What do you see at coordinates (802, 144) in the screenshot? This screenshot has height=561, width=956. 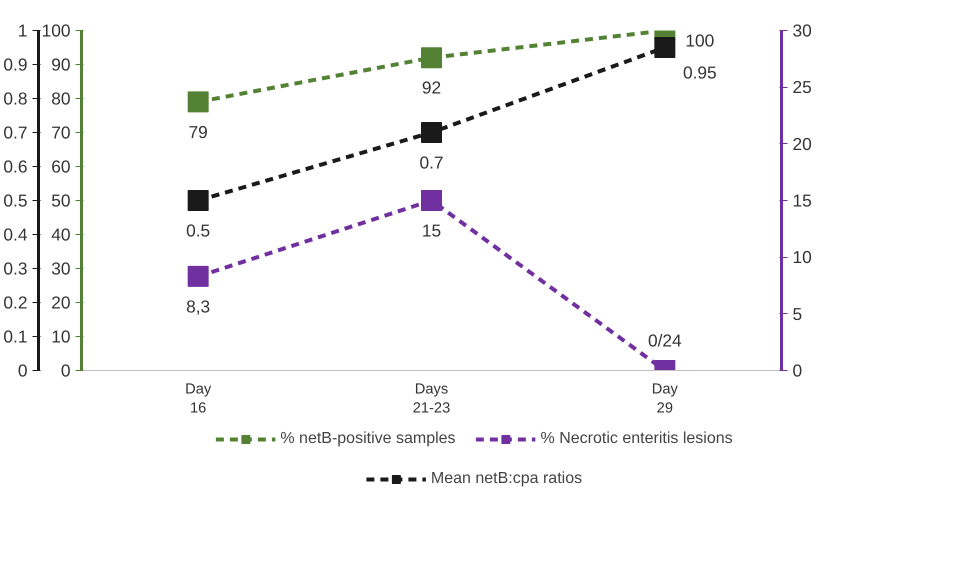 I see `y2-tick-label: 20` at bounding box center [802, 144].